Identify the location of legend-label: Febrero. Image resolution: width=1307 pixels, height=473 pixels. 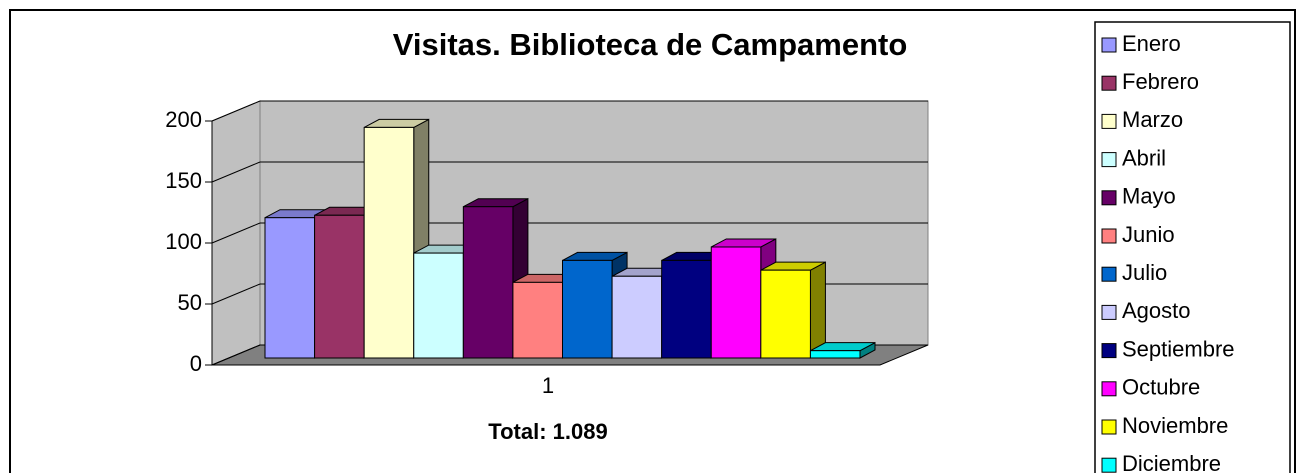
(1160, 81).